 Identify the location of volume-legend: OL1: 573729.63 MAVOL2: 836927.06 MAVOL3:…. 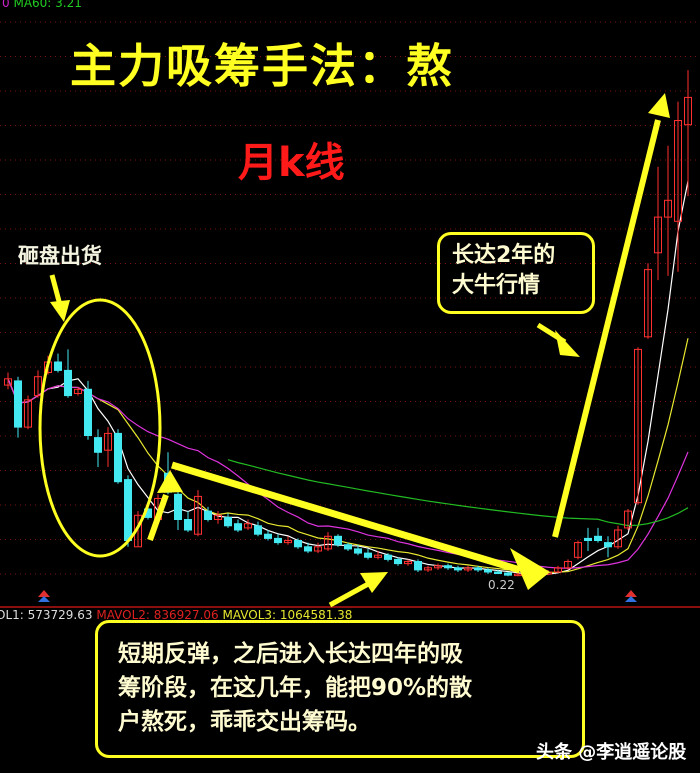
(176, 615).